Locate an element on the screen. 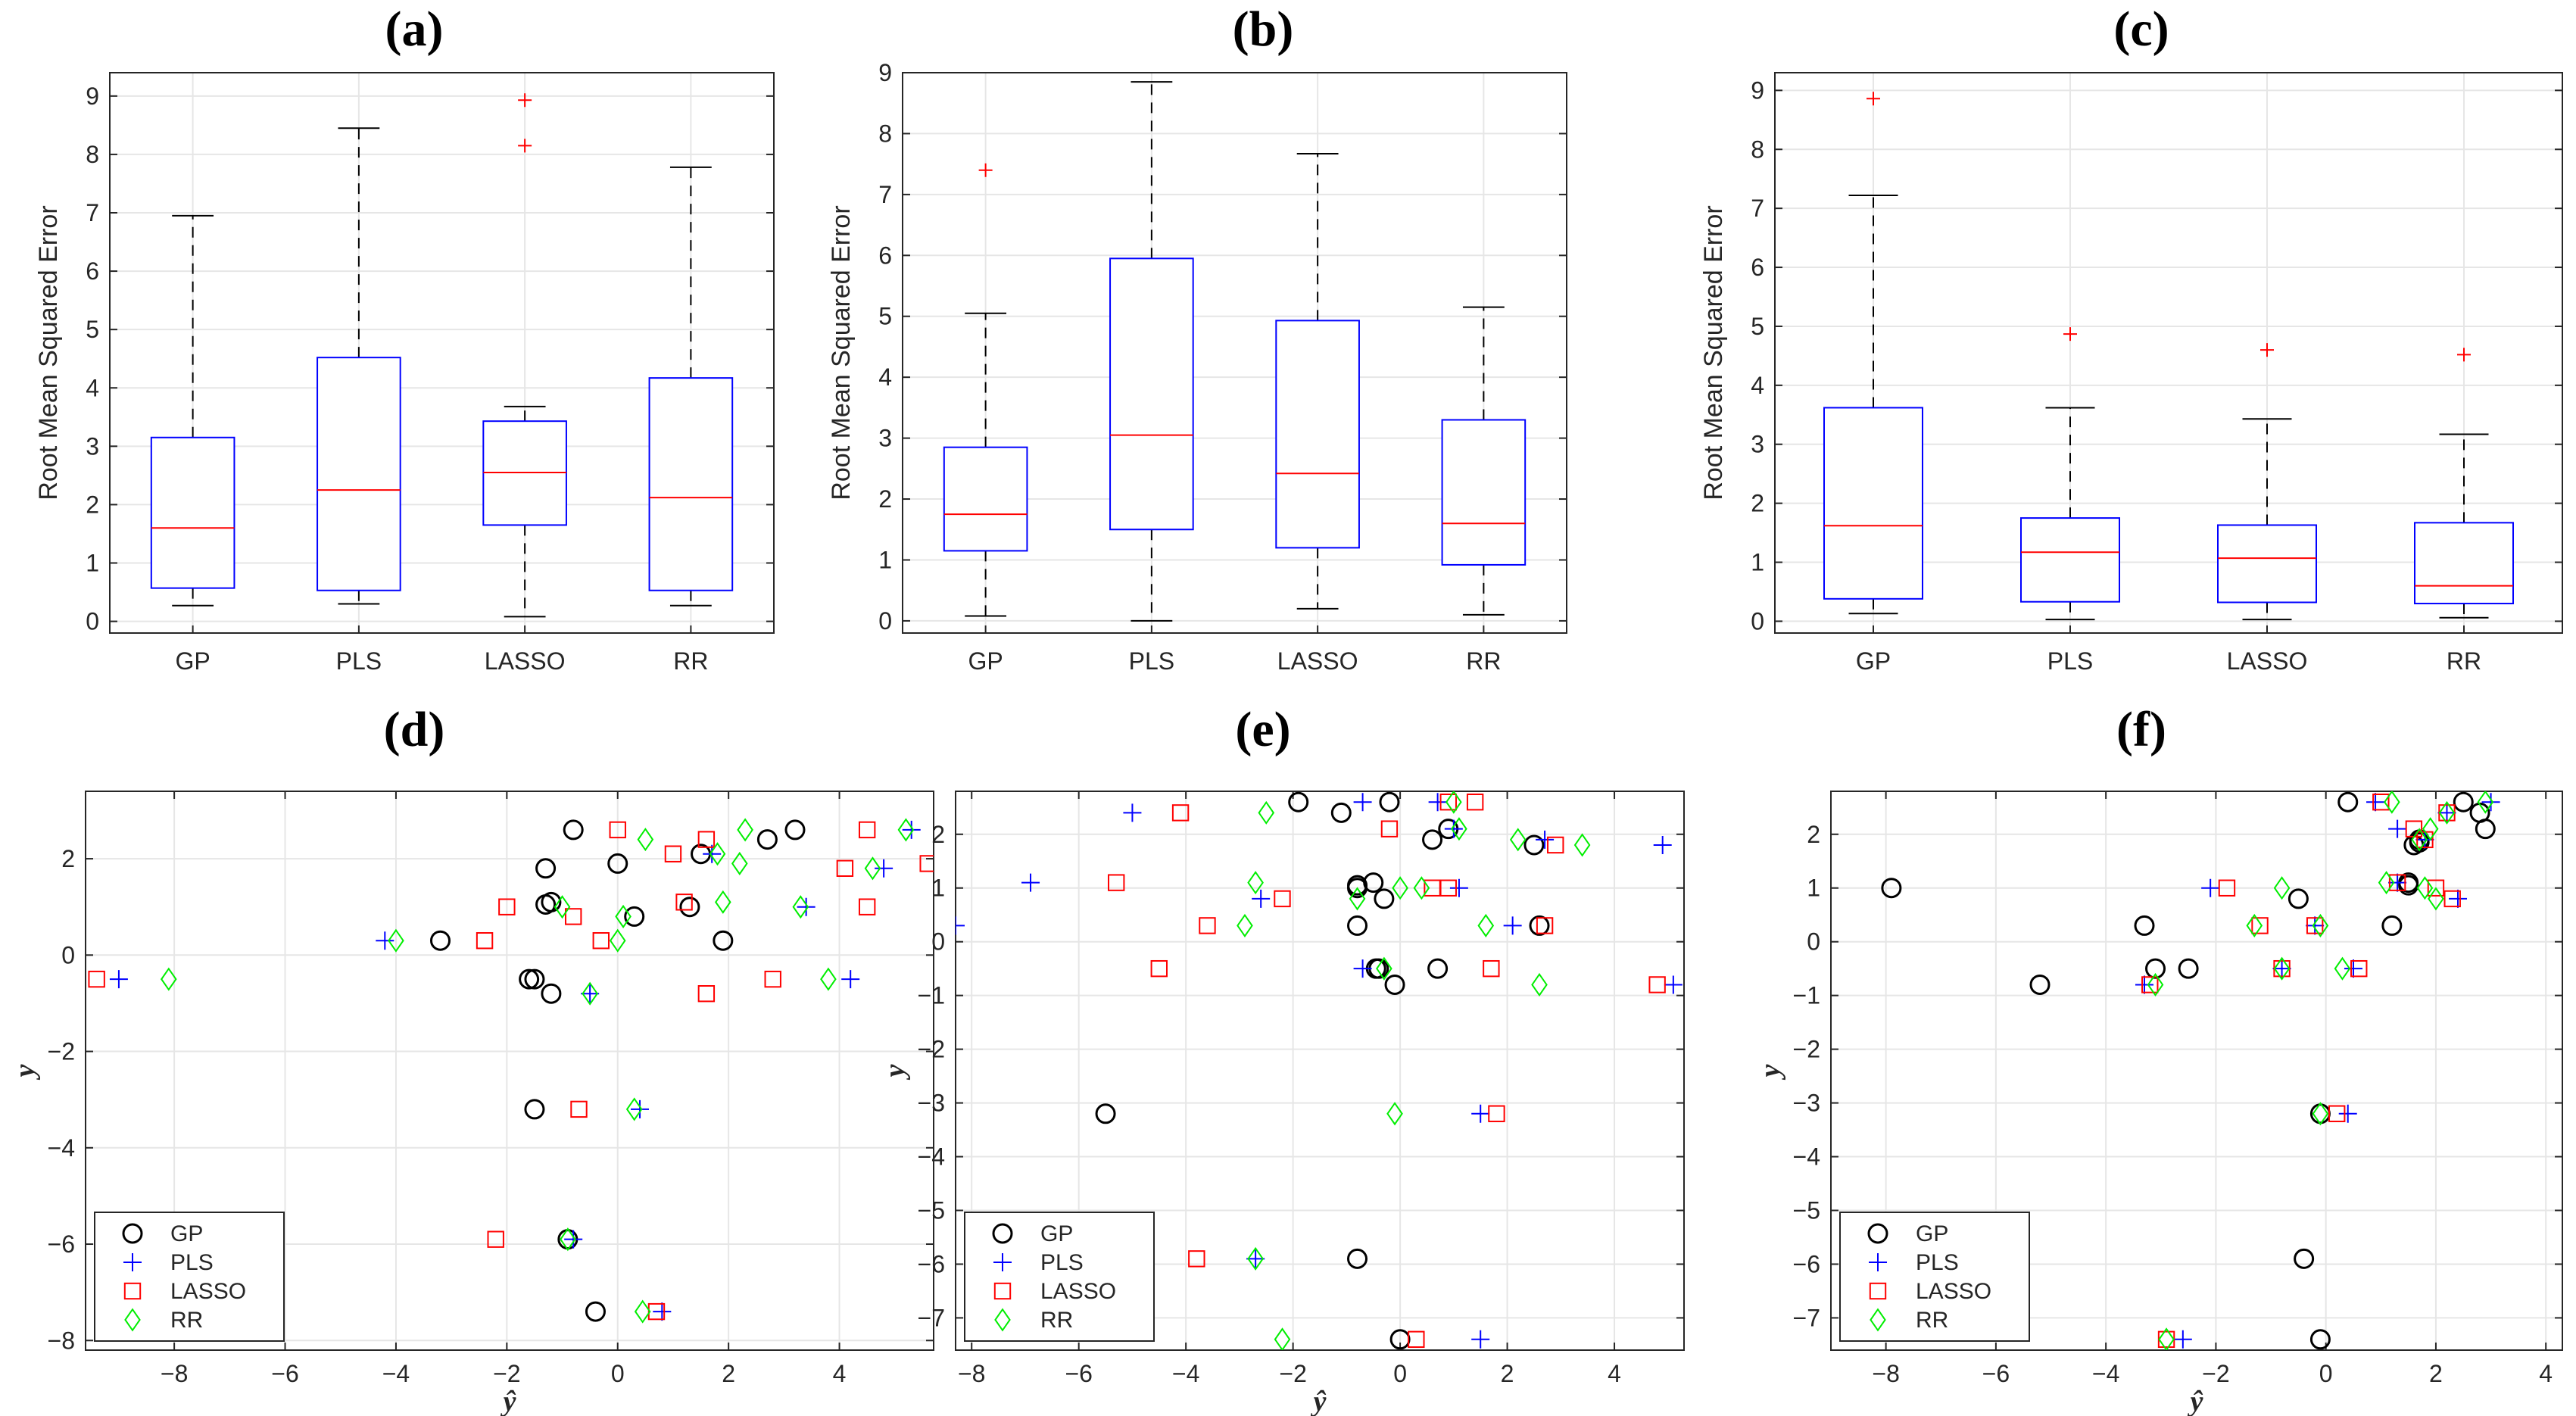 This screenshot has height=1416, width=2576. box-rr is located at coordinates (691, 386).